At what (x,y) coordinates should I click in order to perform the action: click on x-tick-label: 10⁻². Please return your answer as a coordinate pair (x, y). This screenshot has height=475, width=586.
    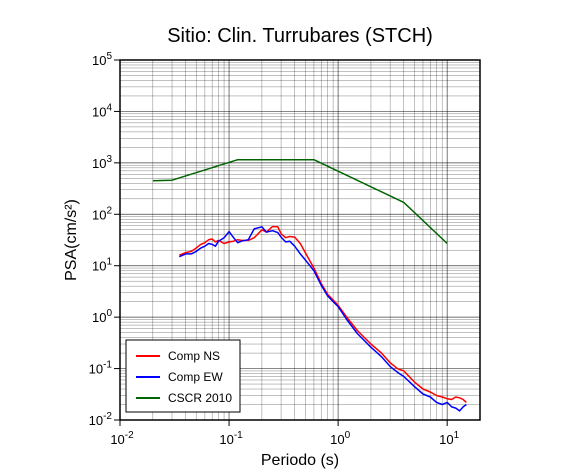
    Looking at the image, I should click on (122, 438).